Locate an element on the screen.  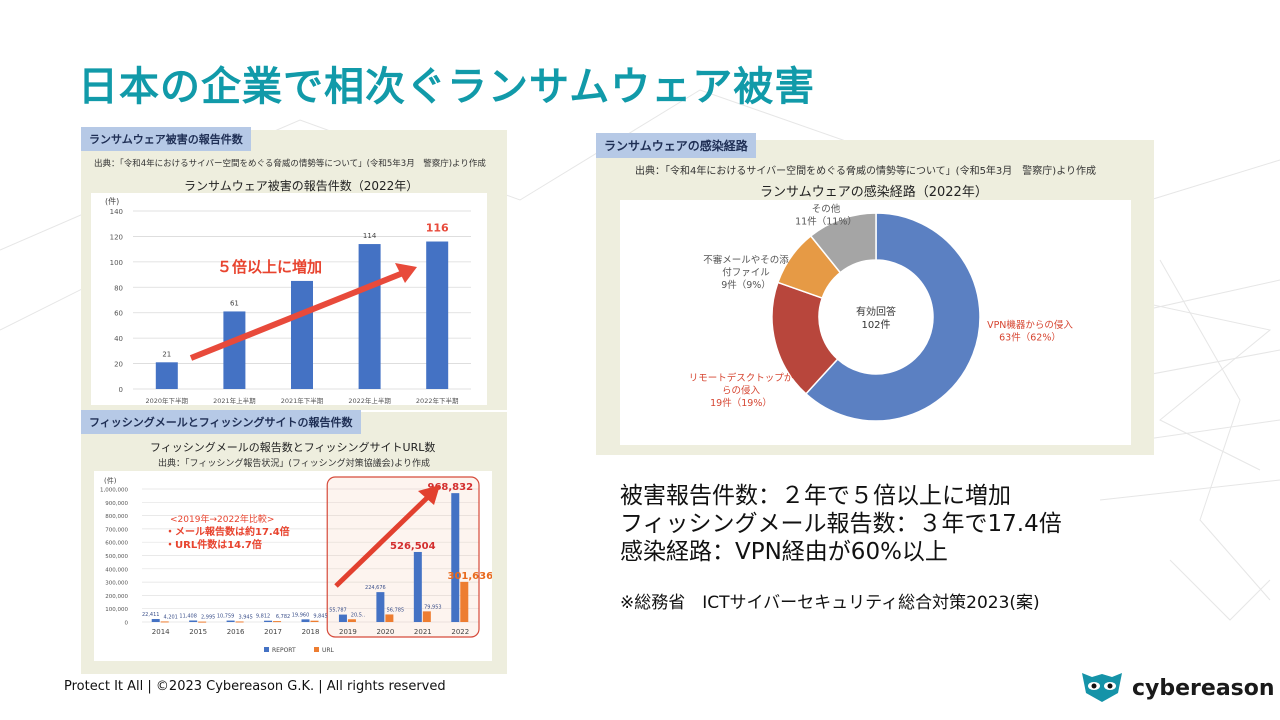
y-axis-unit: (件) is located at coordinates (112, 201).